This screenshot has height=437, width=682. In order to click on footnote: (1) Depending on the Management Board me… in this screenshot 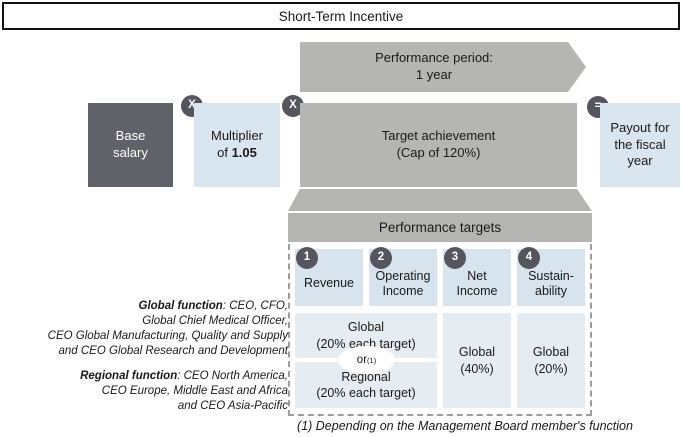, I will do `click(465, 426)`.